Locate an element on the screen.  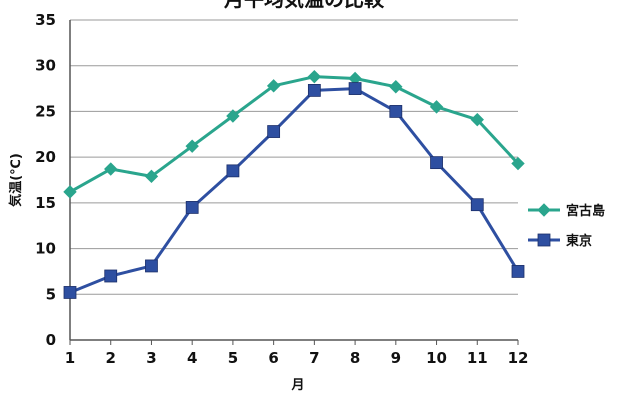
x-tick-label: 9 is located at coordinates (396, 358).